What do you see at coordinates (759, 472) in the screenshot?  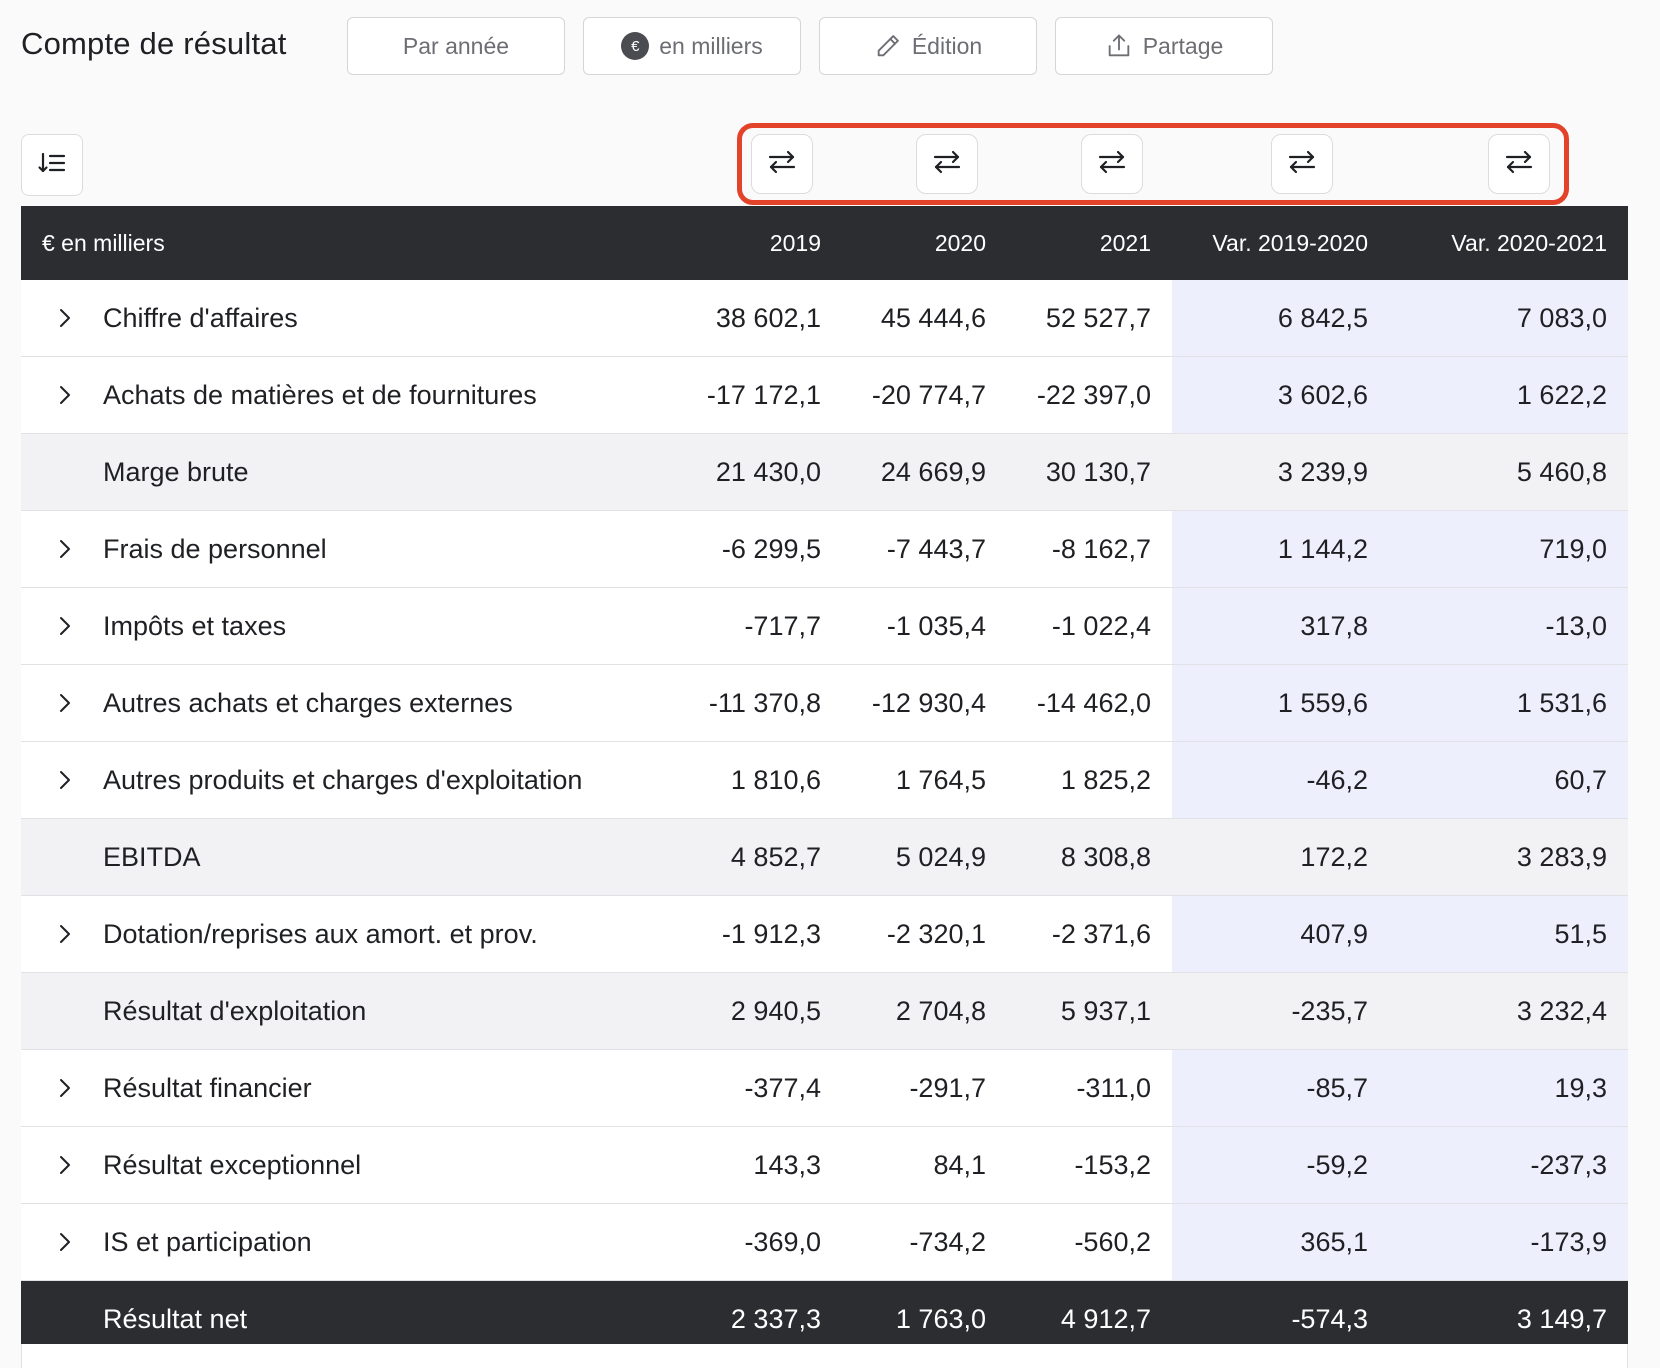 I see `value-2019: 21 430,0` at bounding box center [759, 472].